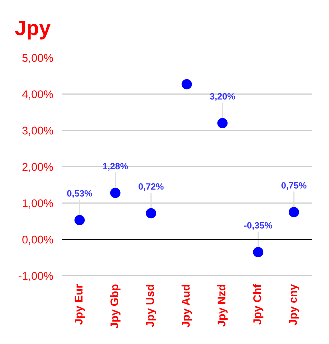  What do you see at coordinates (79, 194) in the screenshot?
I see `data-label: 0,53%` at bounding box center [79, 194].